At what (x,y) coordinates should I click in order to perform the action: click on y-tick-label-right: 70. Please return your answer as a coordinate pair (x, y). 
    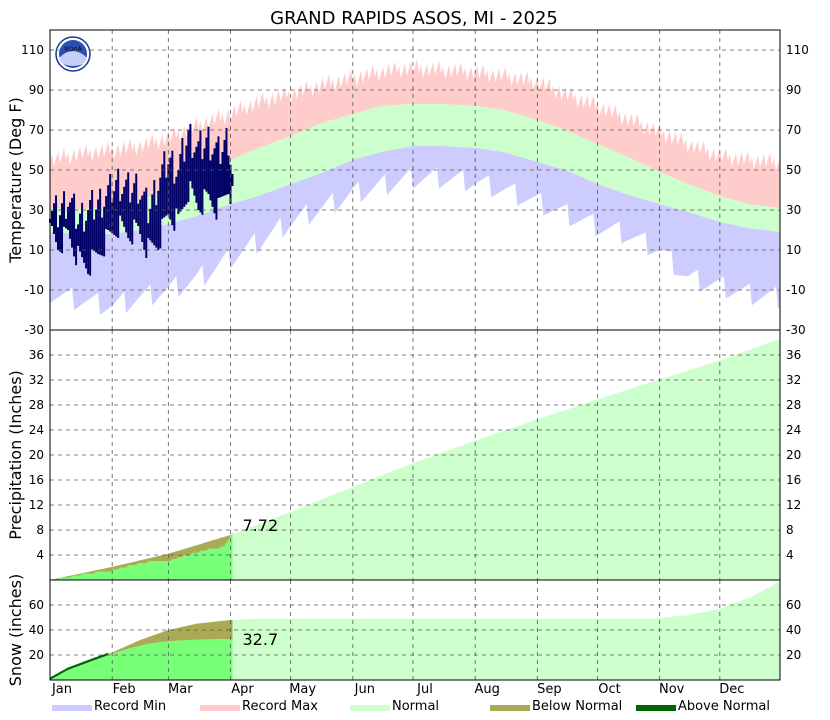
    Looking at the image, I should click on (793, 130).